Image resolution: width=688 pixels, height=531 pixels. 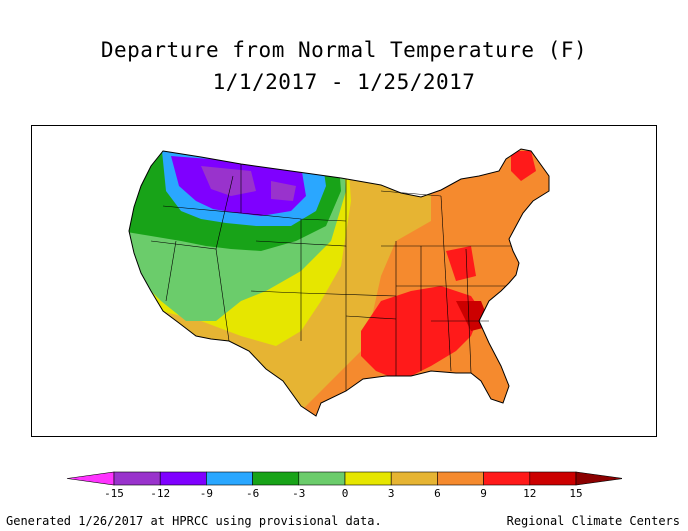 What do you see at coordinates (345, 493) in the screenshot?
I see `legend-tick-label: 0` at bounding box center [345, 493].